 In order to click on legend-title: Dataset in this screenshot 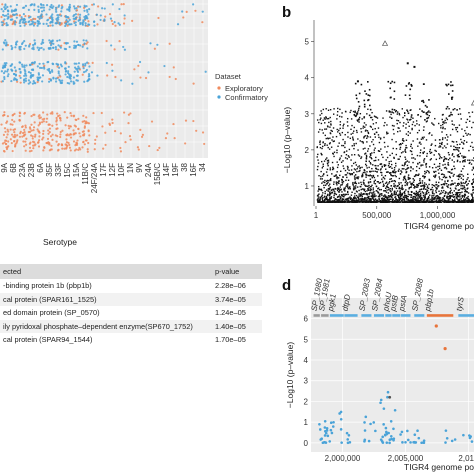, I will do `click(228, 76)`.